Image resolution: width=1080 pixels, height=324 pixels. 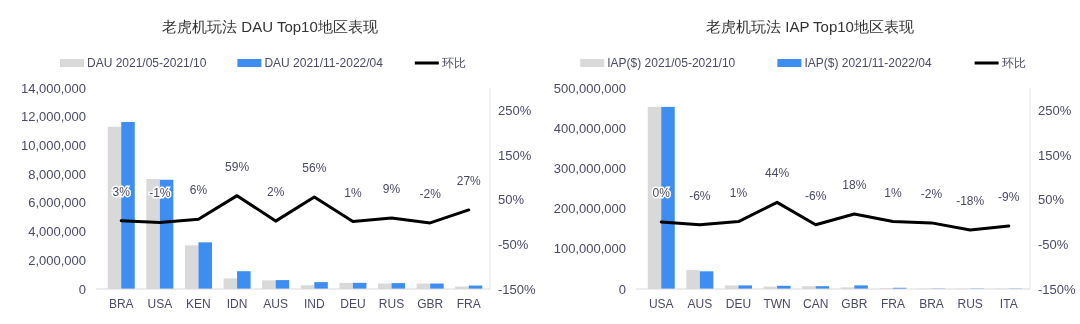 I want to click on data-label: -9%, so click(x=1009, y=197).